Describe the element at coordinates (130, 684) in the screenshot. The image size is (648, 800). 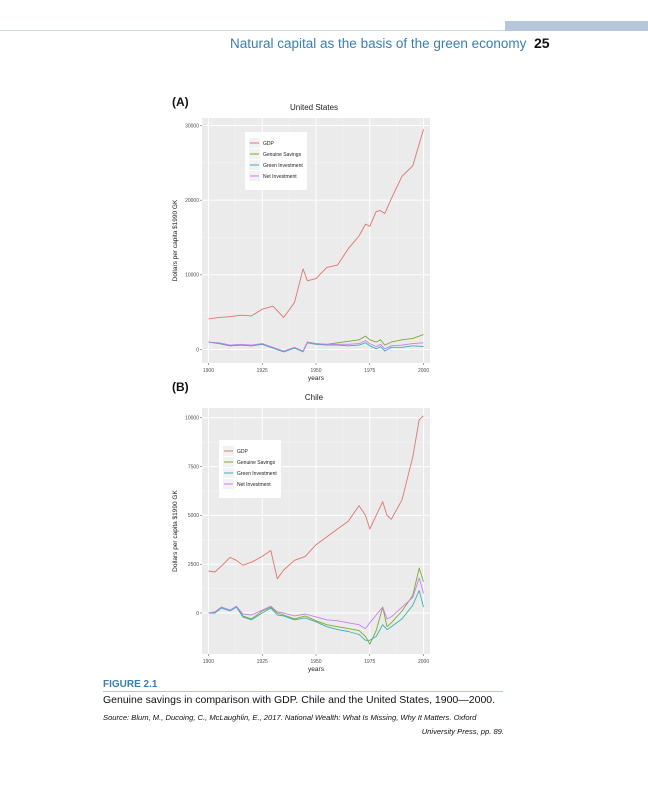
I see `figure-label: FIGURE 2.1` at that location.